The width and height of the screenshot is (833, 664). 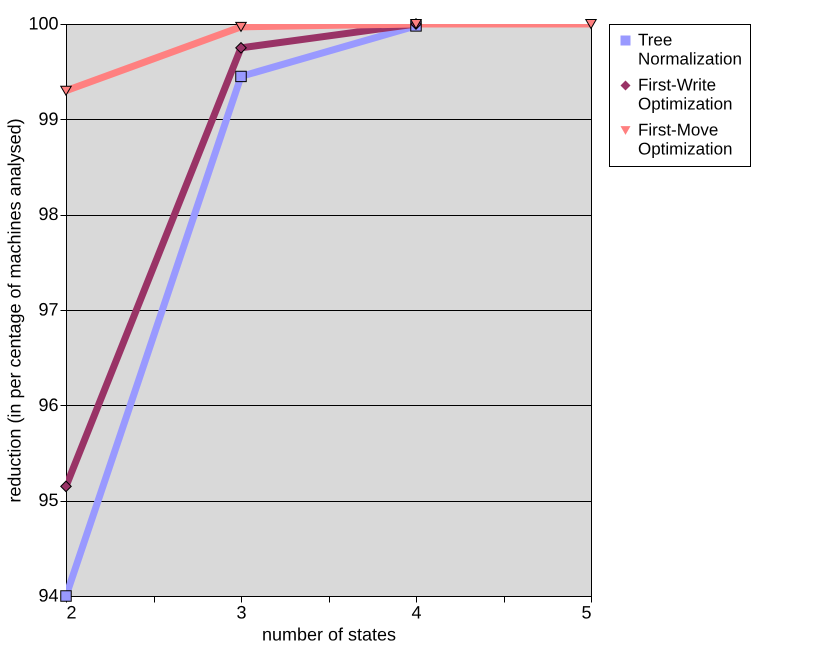 What do you see at coordinates (14, 310) in the screenshot?
I see `y-axis-title: reduction (in per centage of machines analysed)` at bounding box center [14, 310].